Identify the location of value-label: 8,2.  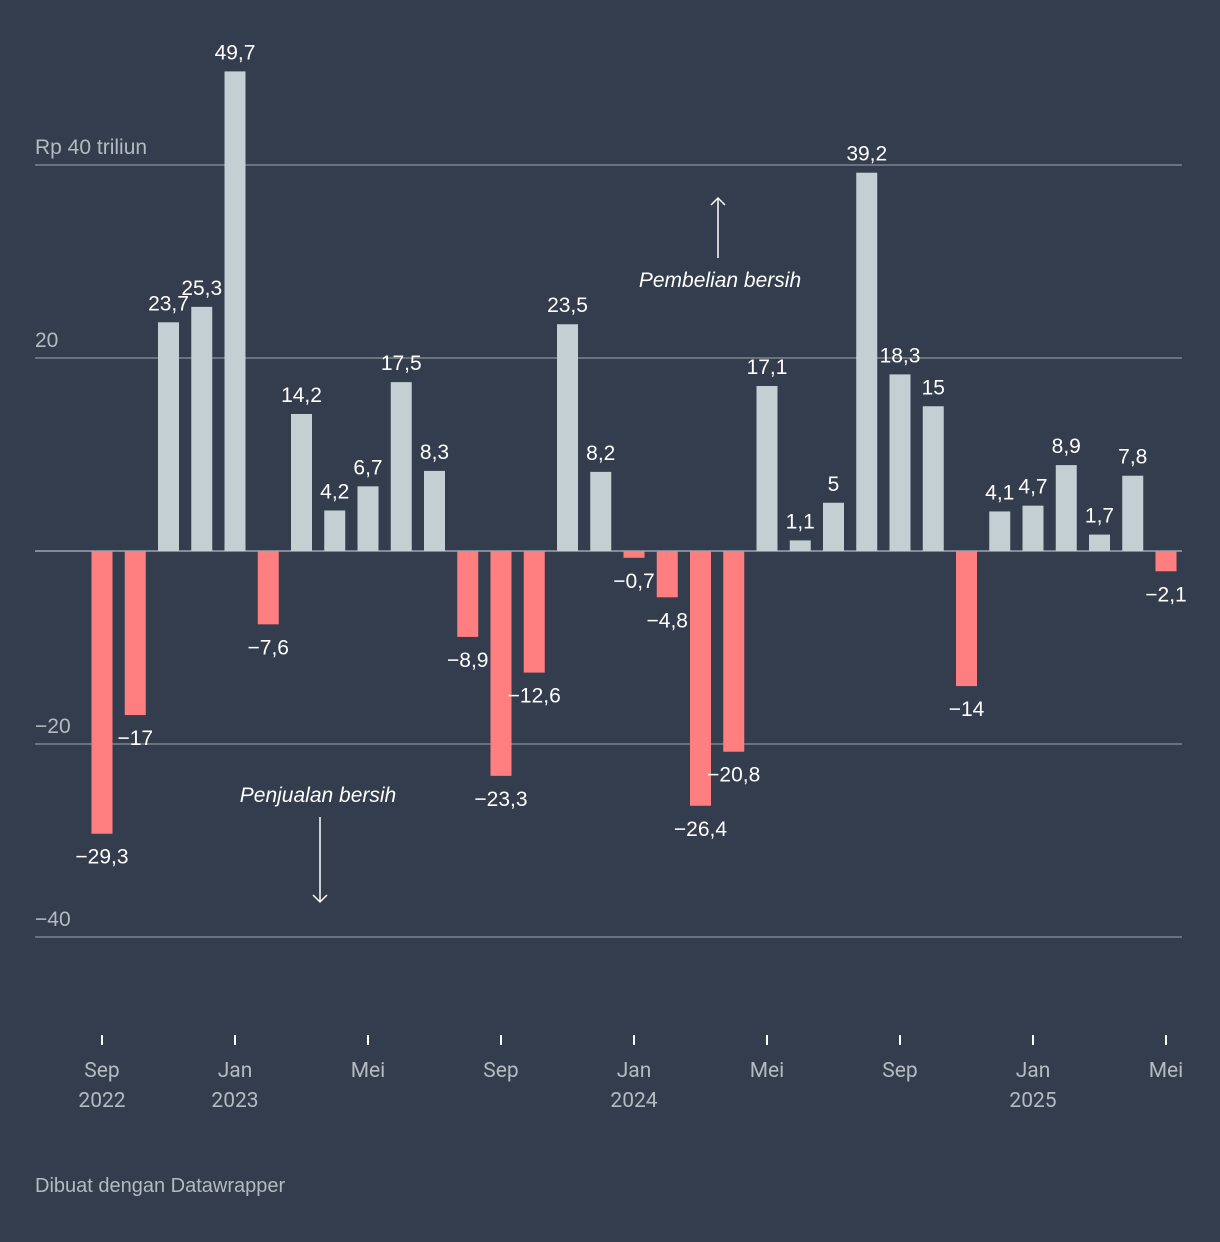
(600, 453).